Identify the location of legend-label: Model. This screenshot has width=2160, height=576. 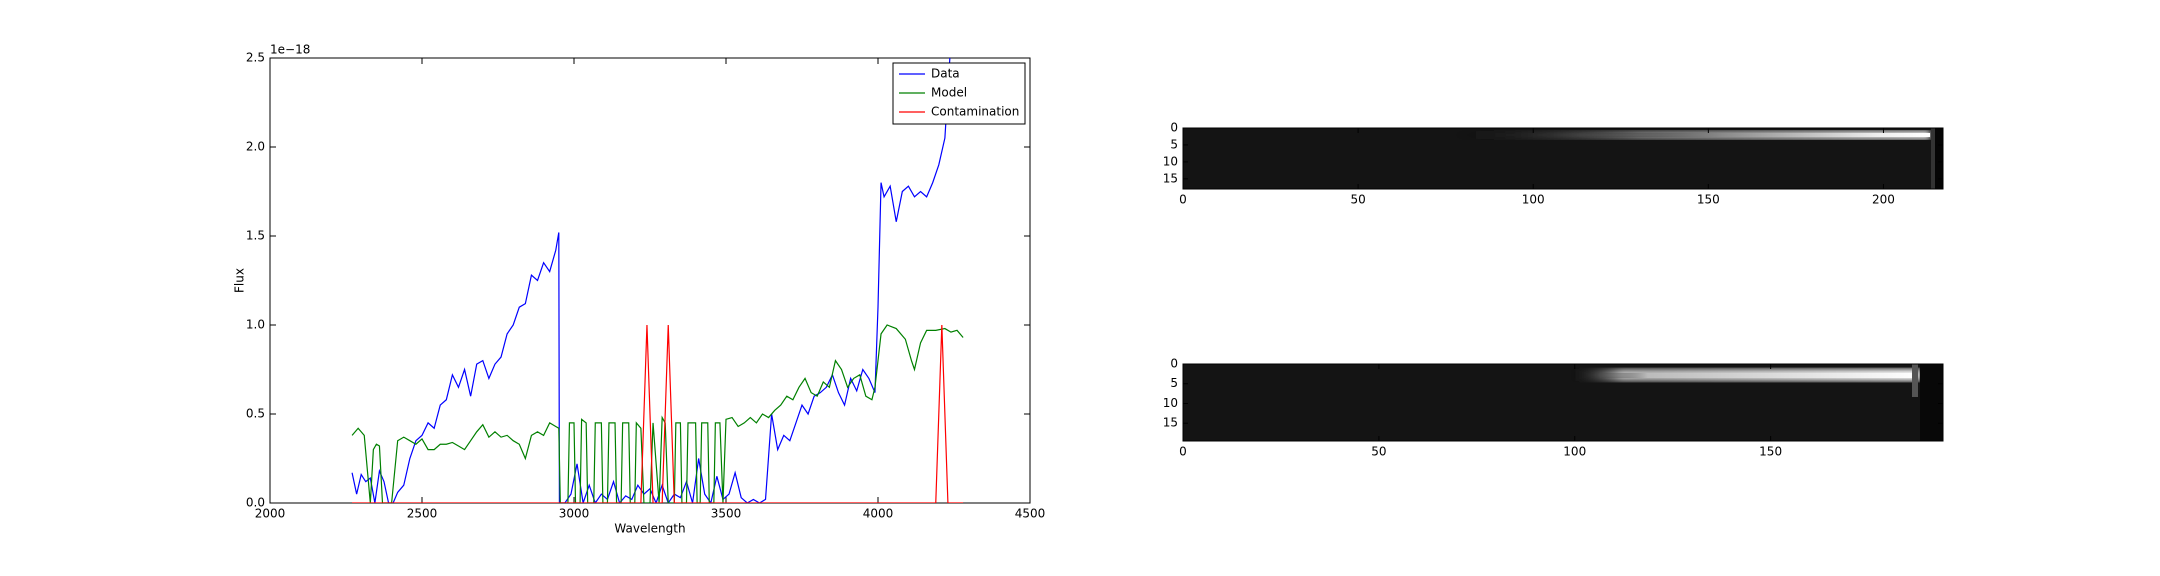
(949, 93).